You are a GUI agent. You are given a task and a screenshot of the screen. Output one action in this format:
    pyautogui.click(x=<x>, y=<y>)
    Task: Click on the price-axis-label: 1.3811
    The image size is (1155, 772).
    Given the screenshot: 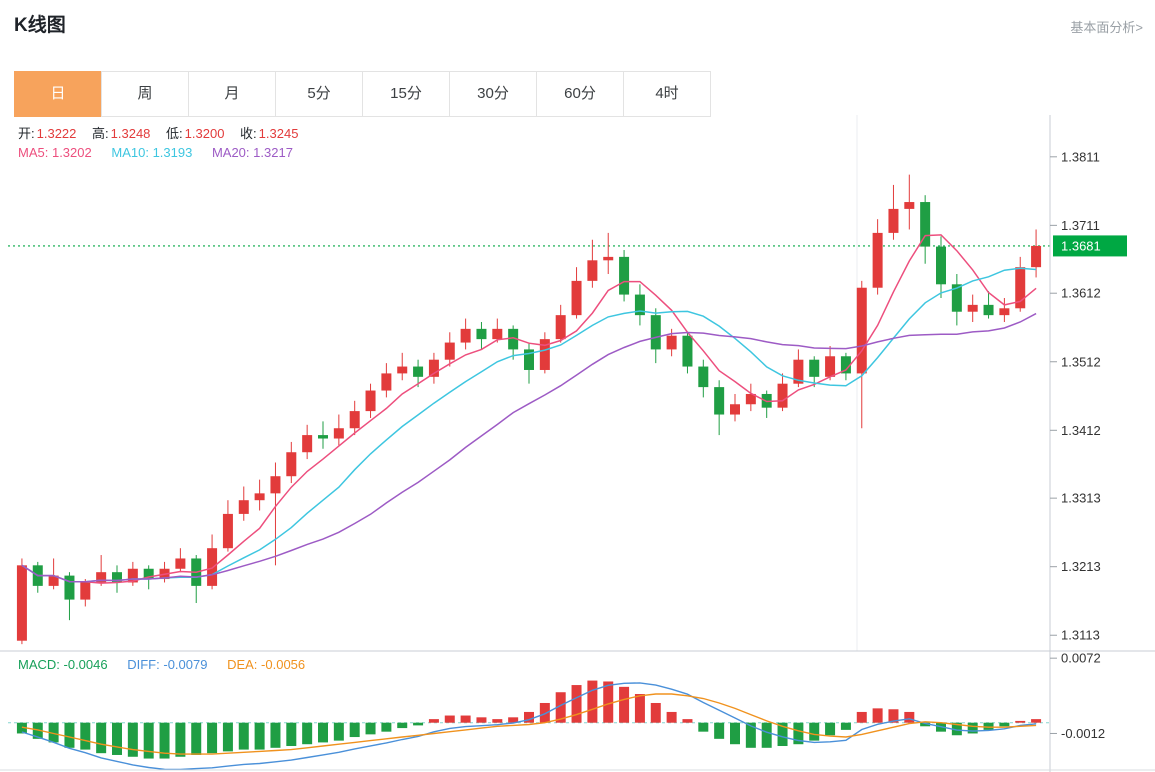 What is the action you would take?
    pyautogui.click(x=1080, y=156)
    